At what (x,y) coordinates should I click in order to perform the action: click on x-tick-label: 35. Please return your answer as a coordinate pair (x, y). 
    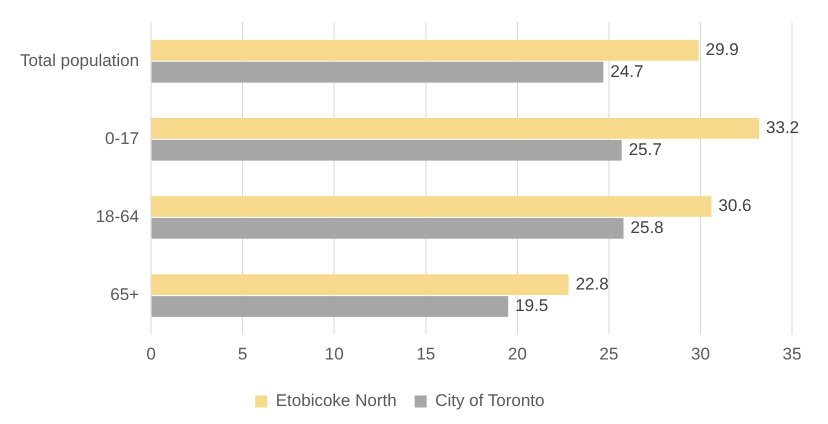
    Looking at the image, I should click on (792, 354).